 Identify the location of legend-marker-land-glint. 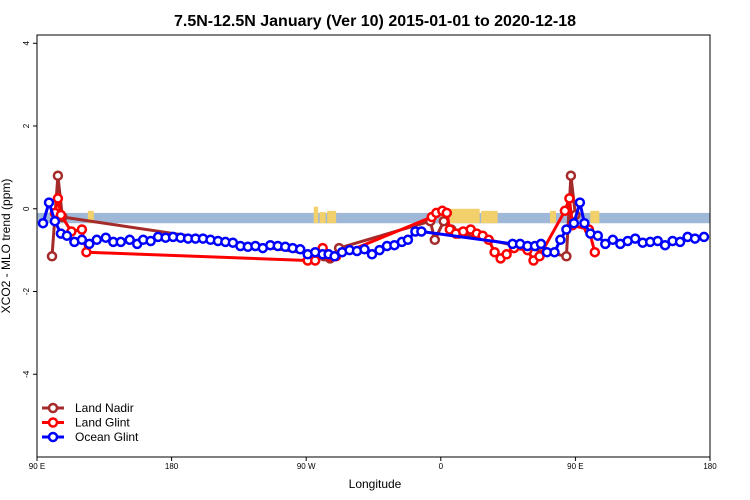
(53, 422).